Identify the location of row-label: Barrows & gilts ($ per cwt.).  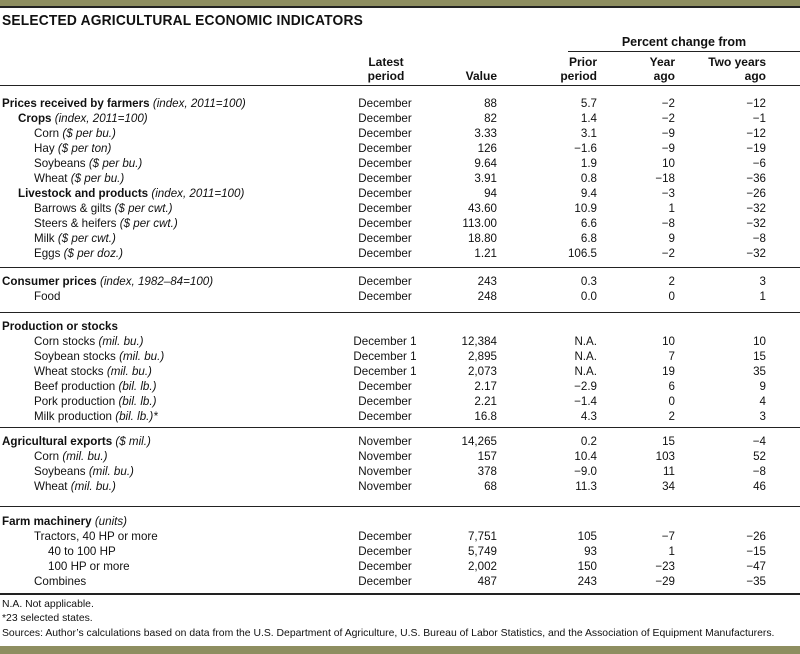
(103, 208).